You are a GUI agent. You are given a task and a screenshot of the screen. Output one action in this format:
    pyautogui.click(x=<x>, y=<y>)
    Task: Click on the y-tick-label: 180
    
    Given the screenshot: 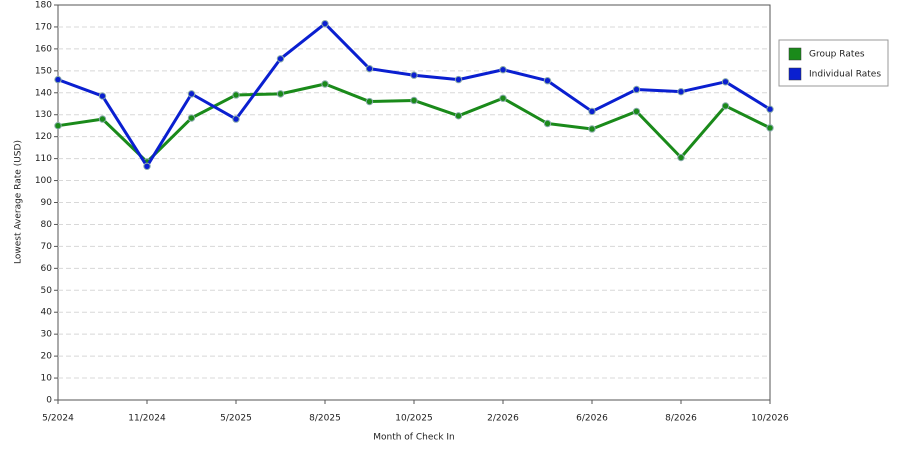 What is the action you would take?
    pyautogui.click(x=43, y=6)
    